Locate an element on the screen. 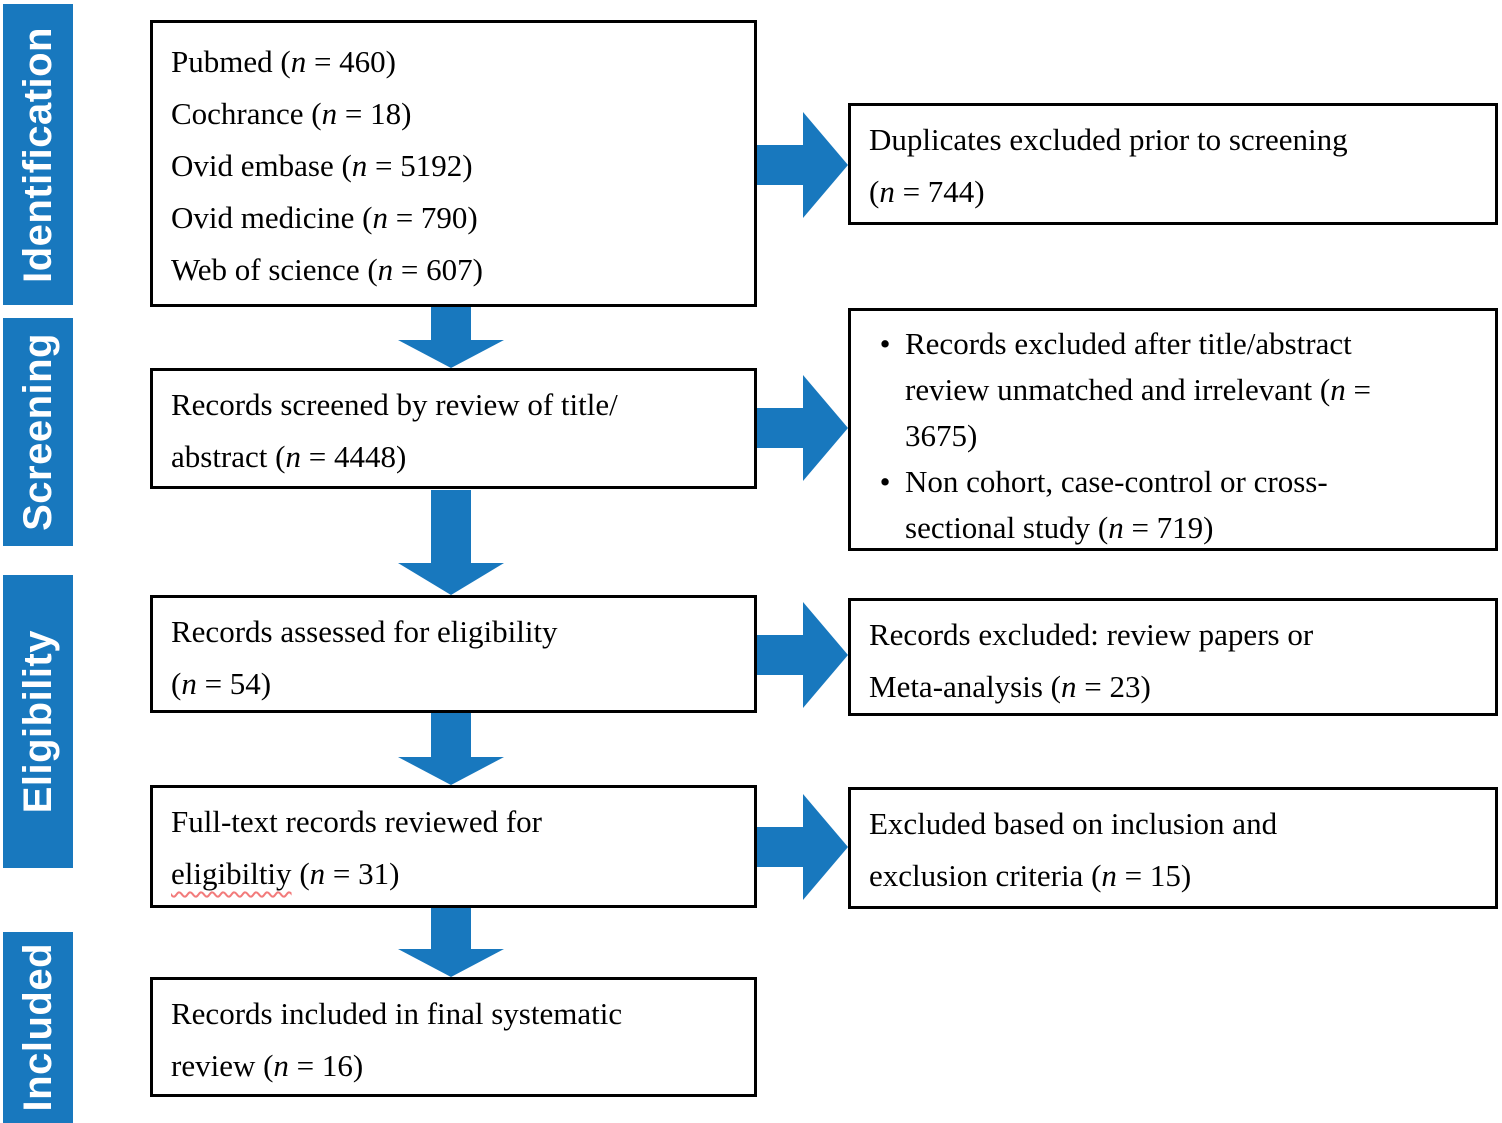  stage-label-eligibility: Eligibility is located at coordinates (37, 721).